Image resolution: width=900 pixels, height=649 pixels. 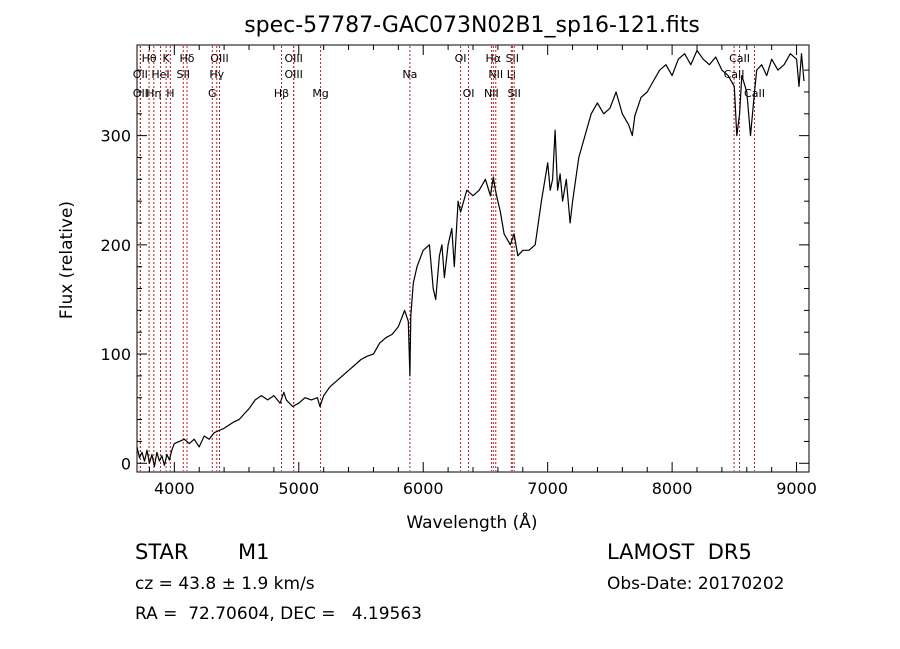 I want to click on survey-name: LAMOST DR5, so click(x=679, y=552).